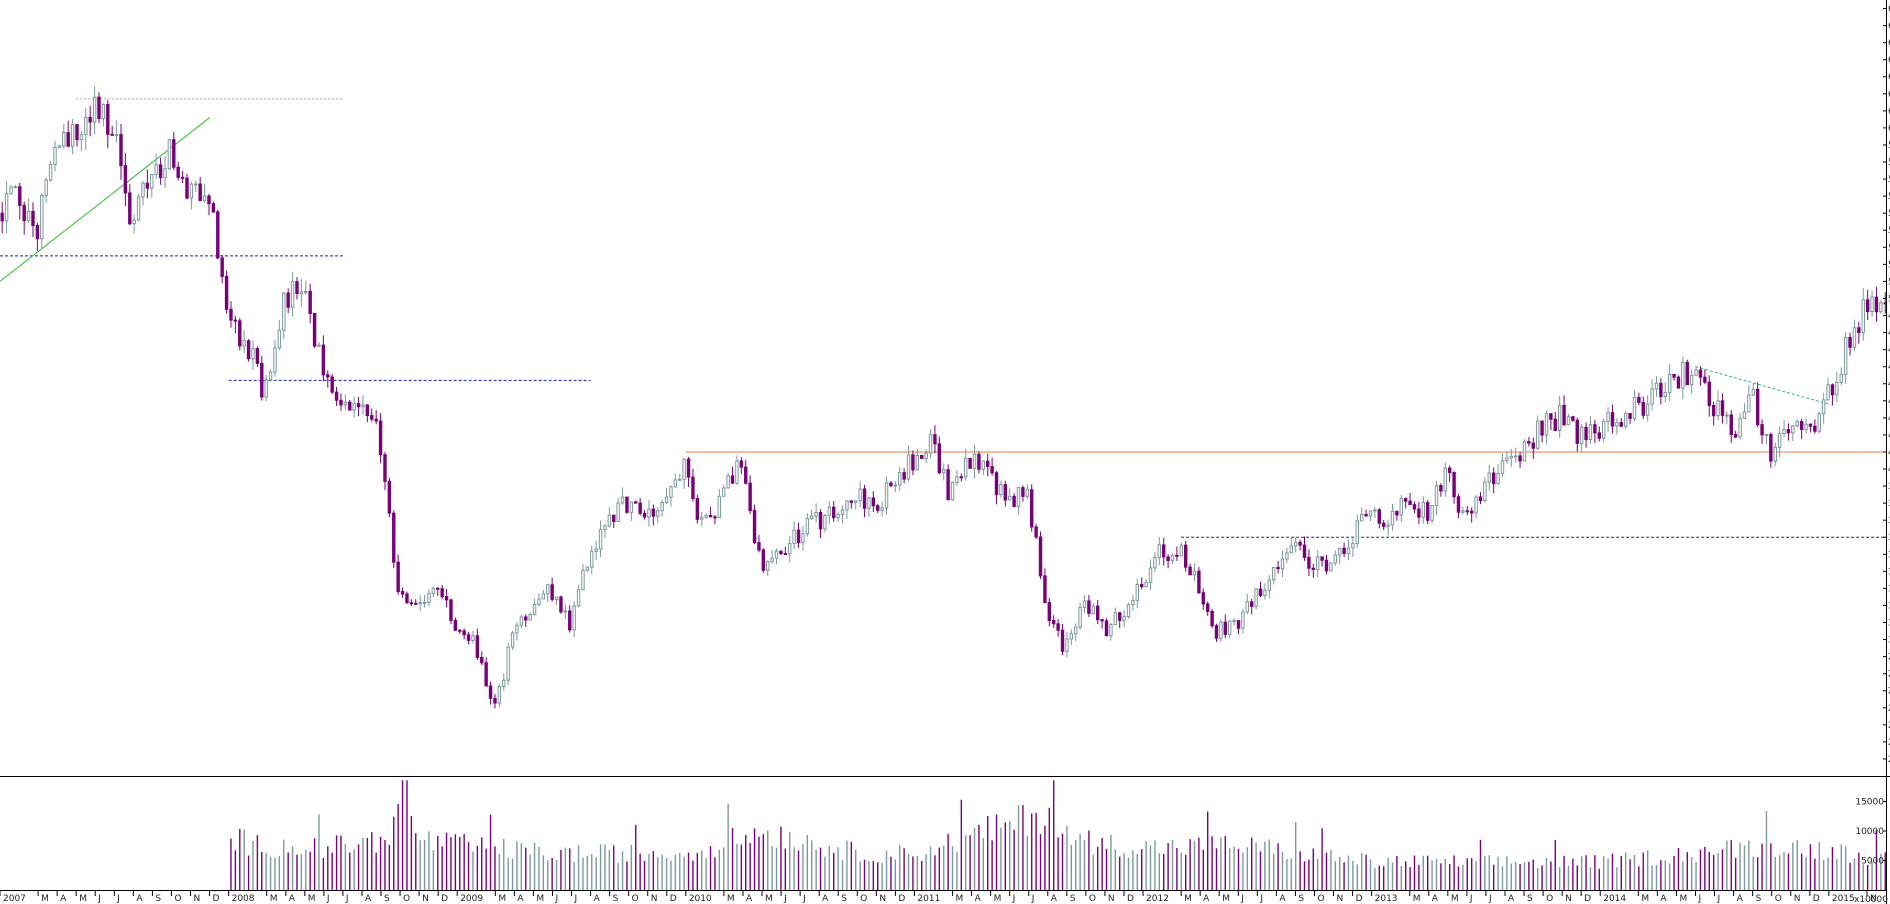 The height and width of the screenshot is (904, 1890). Describe the element at coordinates (1889, 760) in the screenshot. I see `price-y-tick-label: 2300` at that location.